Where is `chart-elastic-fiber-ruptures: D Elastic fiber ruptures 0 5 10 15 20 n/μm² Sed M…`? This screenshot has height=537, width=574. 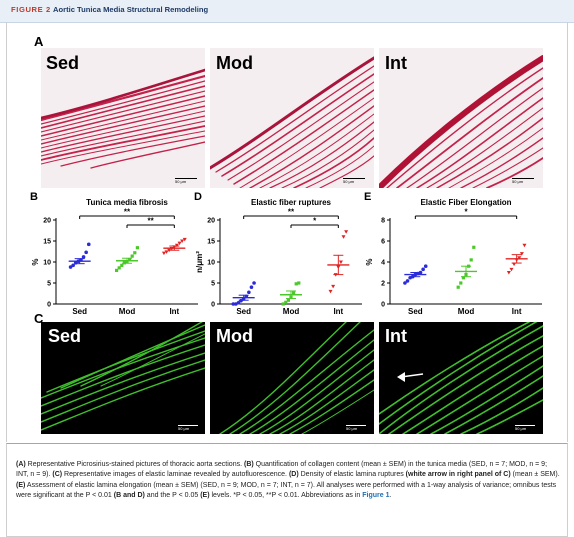
chart-elastic-fiber-ruptures: D Elastic fiber ruptures 0 5 10 15 20 n/μm² Sed M… is located at coordinates (282, 255).